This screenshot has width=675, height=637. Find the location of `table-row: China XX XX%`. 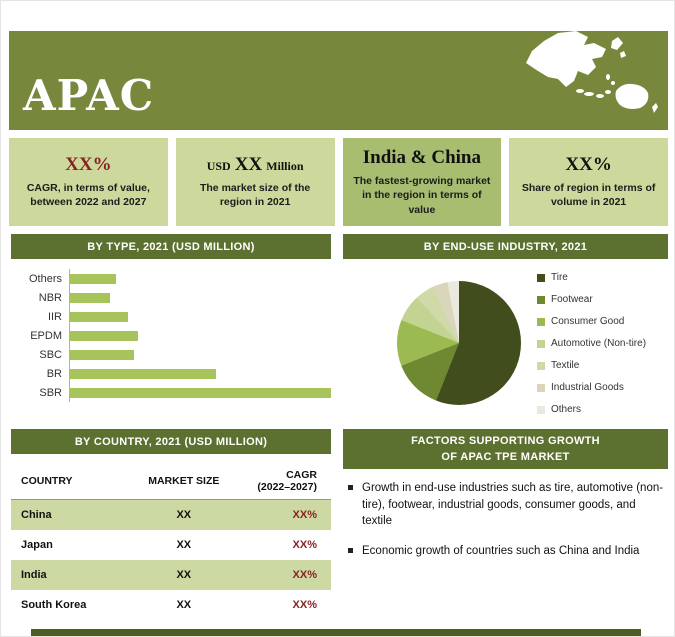

table-row: China XX XX% is located at coordinates (171, 515).